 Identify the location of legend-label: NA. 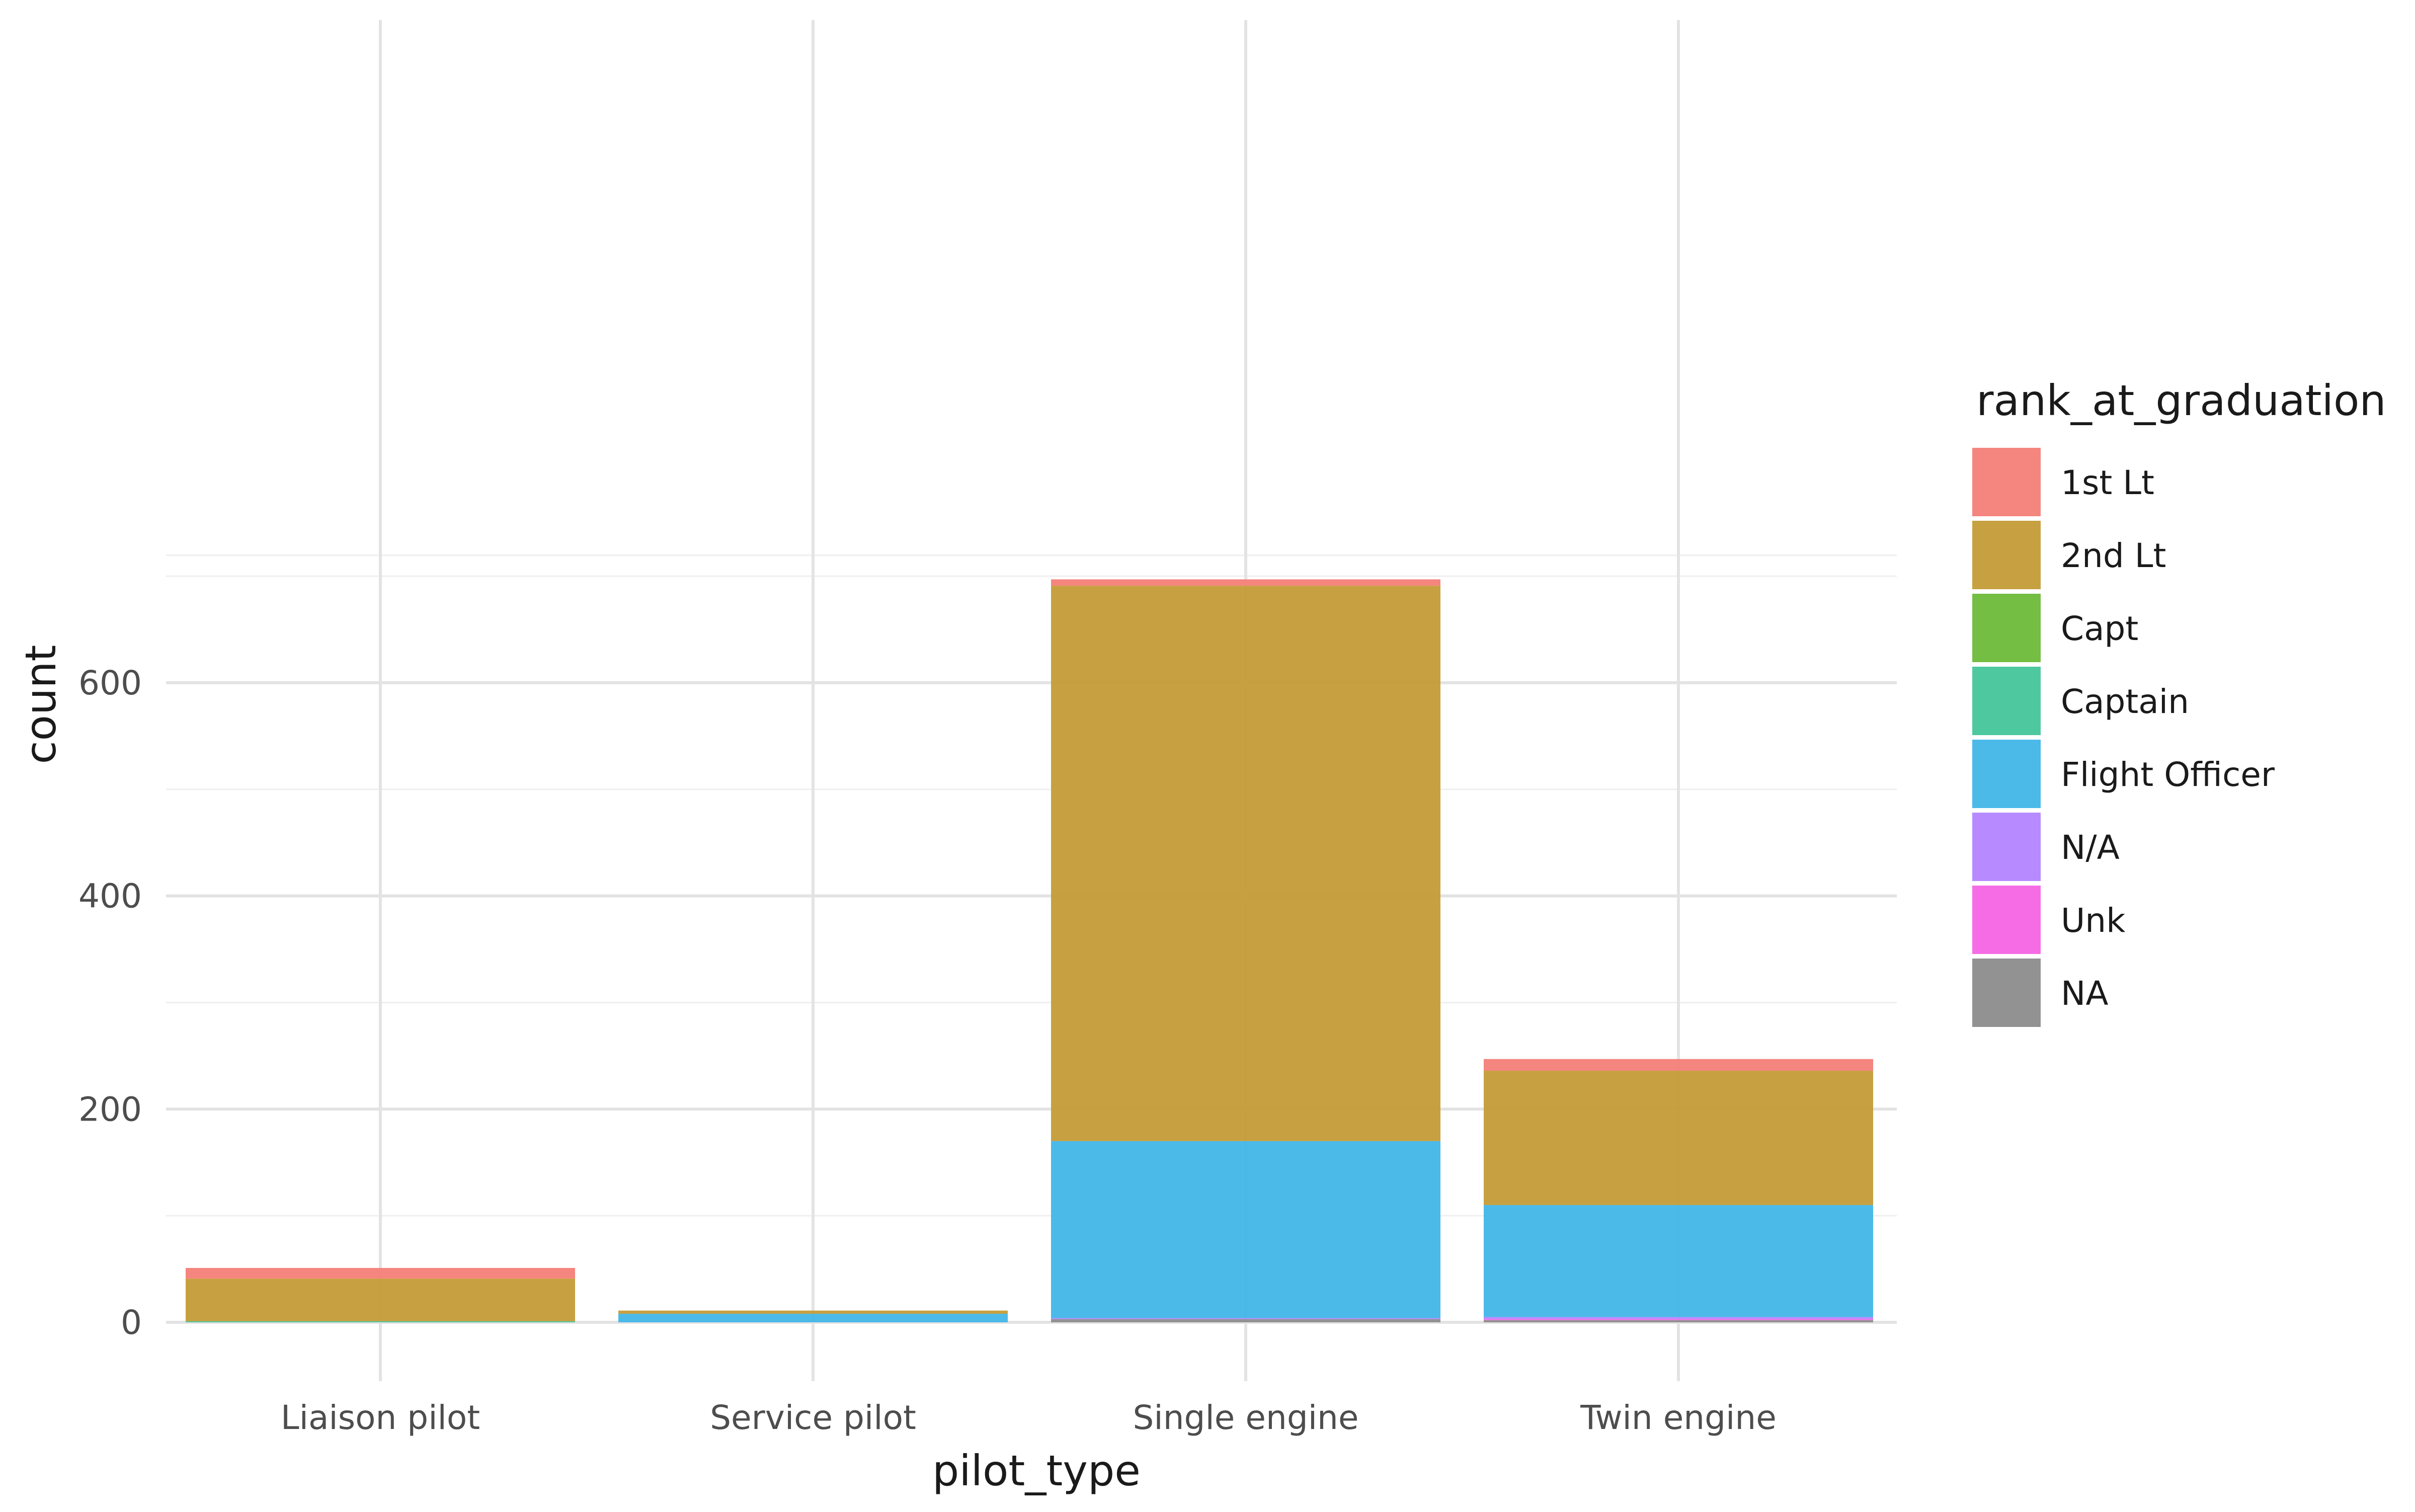
(2085, 994).